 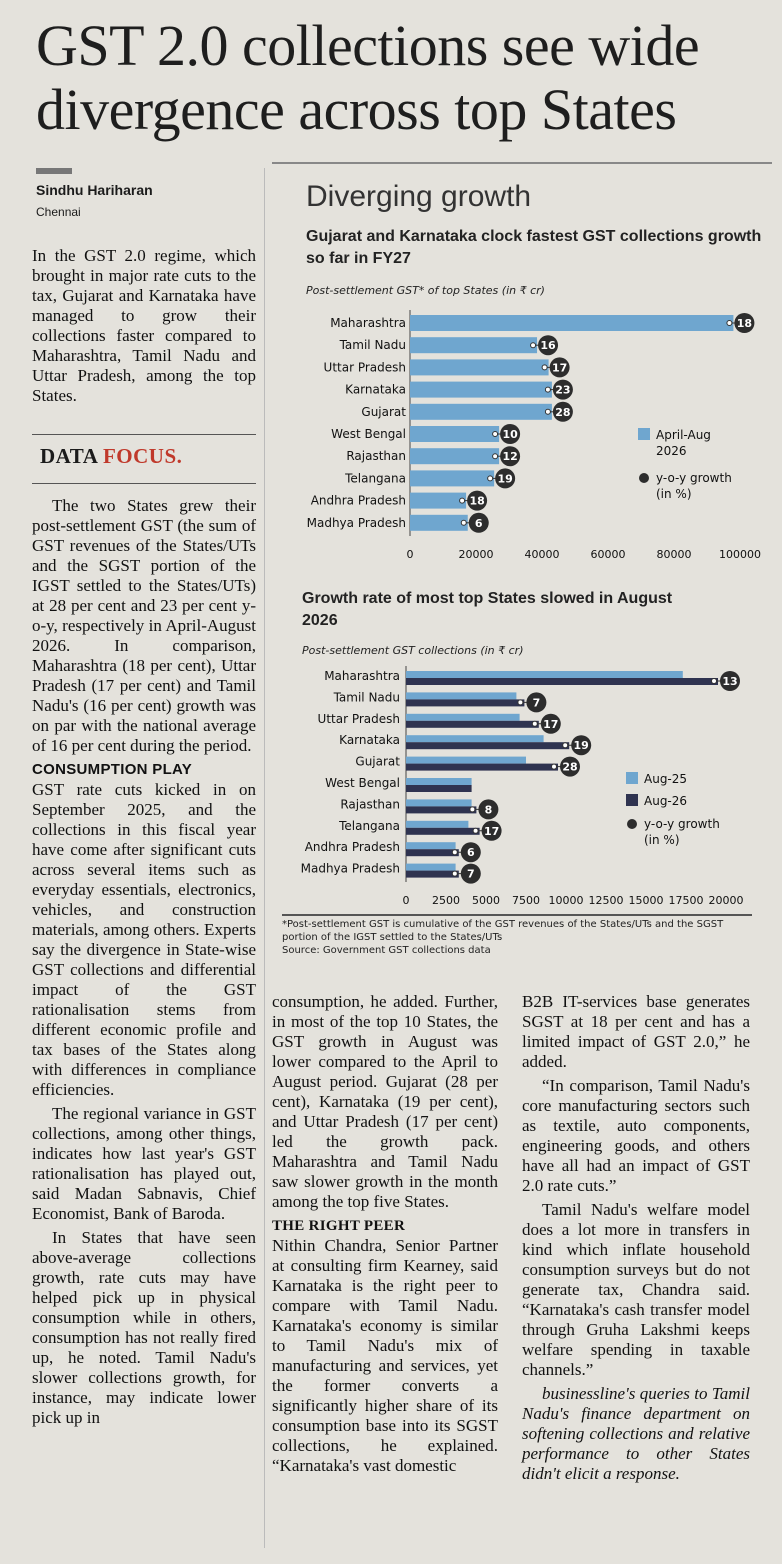 I want to click on subhead-consumption-play: CONSUMPTION PLAY, so click(x=112, y=769).